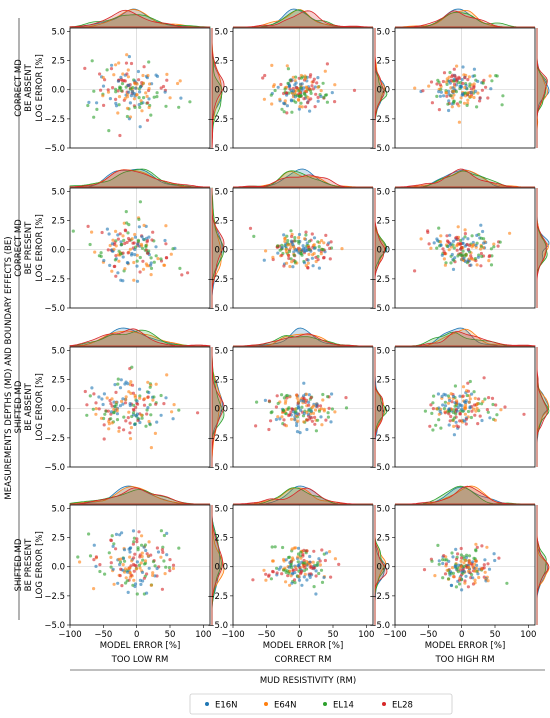 Image resolution: width=550 pixels, height=718 pixels. Describe the element at coordinates (139, 178) in the screenshot. I see `top-kde-el14` at that location.